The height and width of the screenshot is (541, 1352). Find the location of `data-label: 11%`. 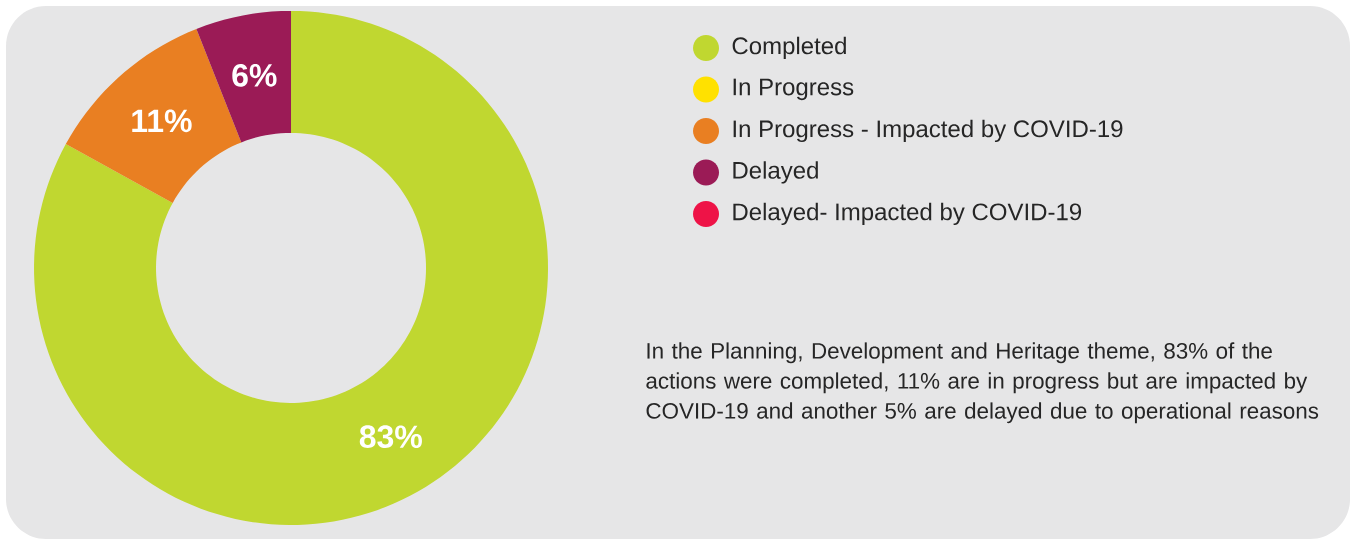

data-label: 11% is located at coordinates (162, 121).